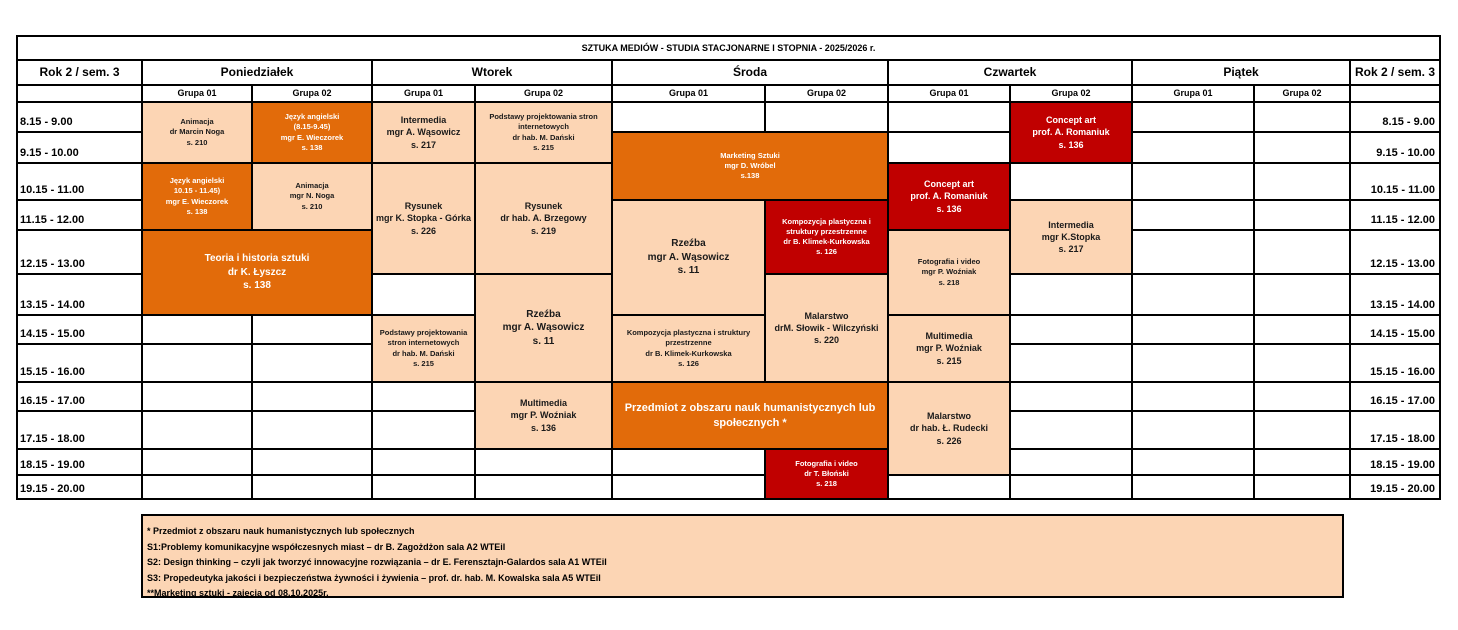 This screenshot has height=630, width=1458. I want to click on time-slot-label: 16.15 - 17.00, so click(79, 396).